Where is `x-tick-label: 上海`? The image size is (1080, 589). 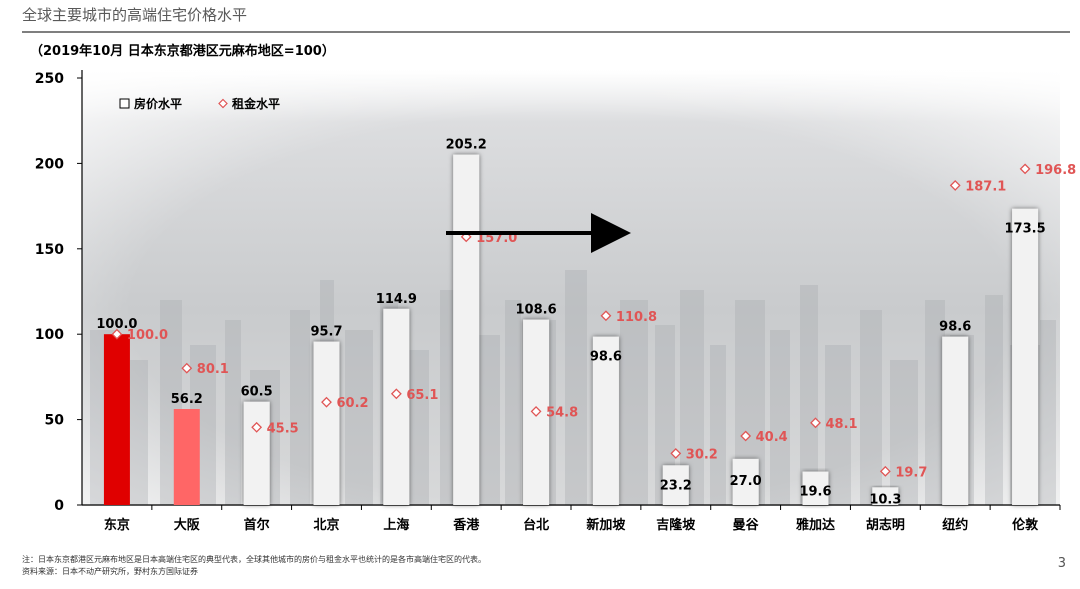 x-tick-label: 上海 is located at coordinates (396, 525).